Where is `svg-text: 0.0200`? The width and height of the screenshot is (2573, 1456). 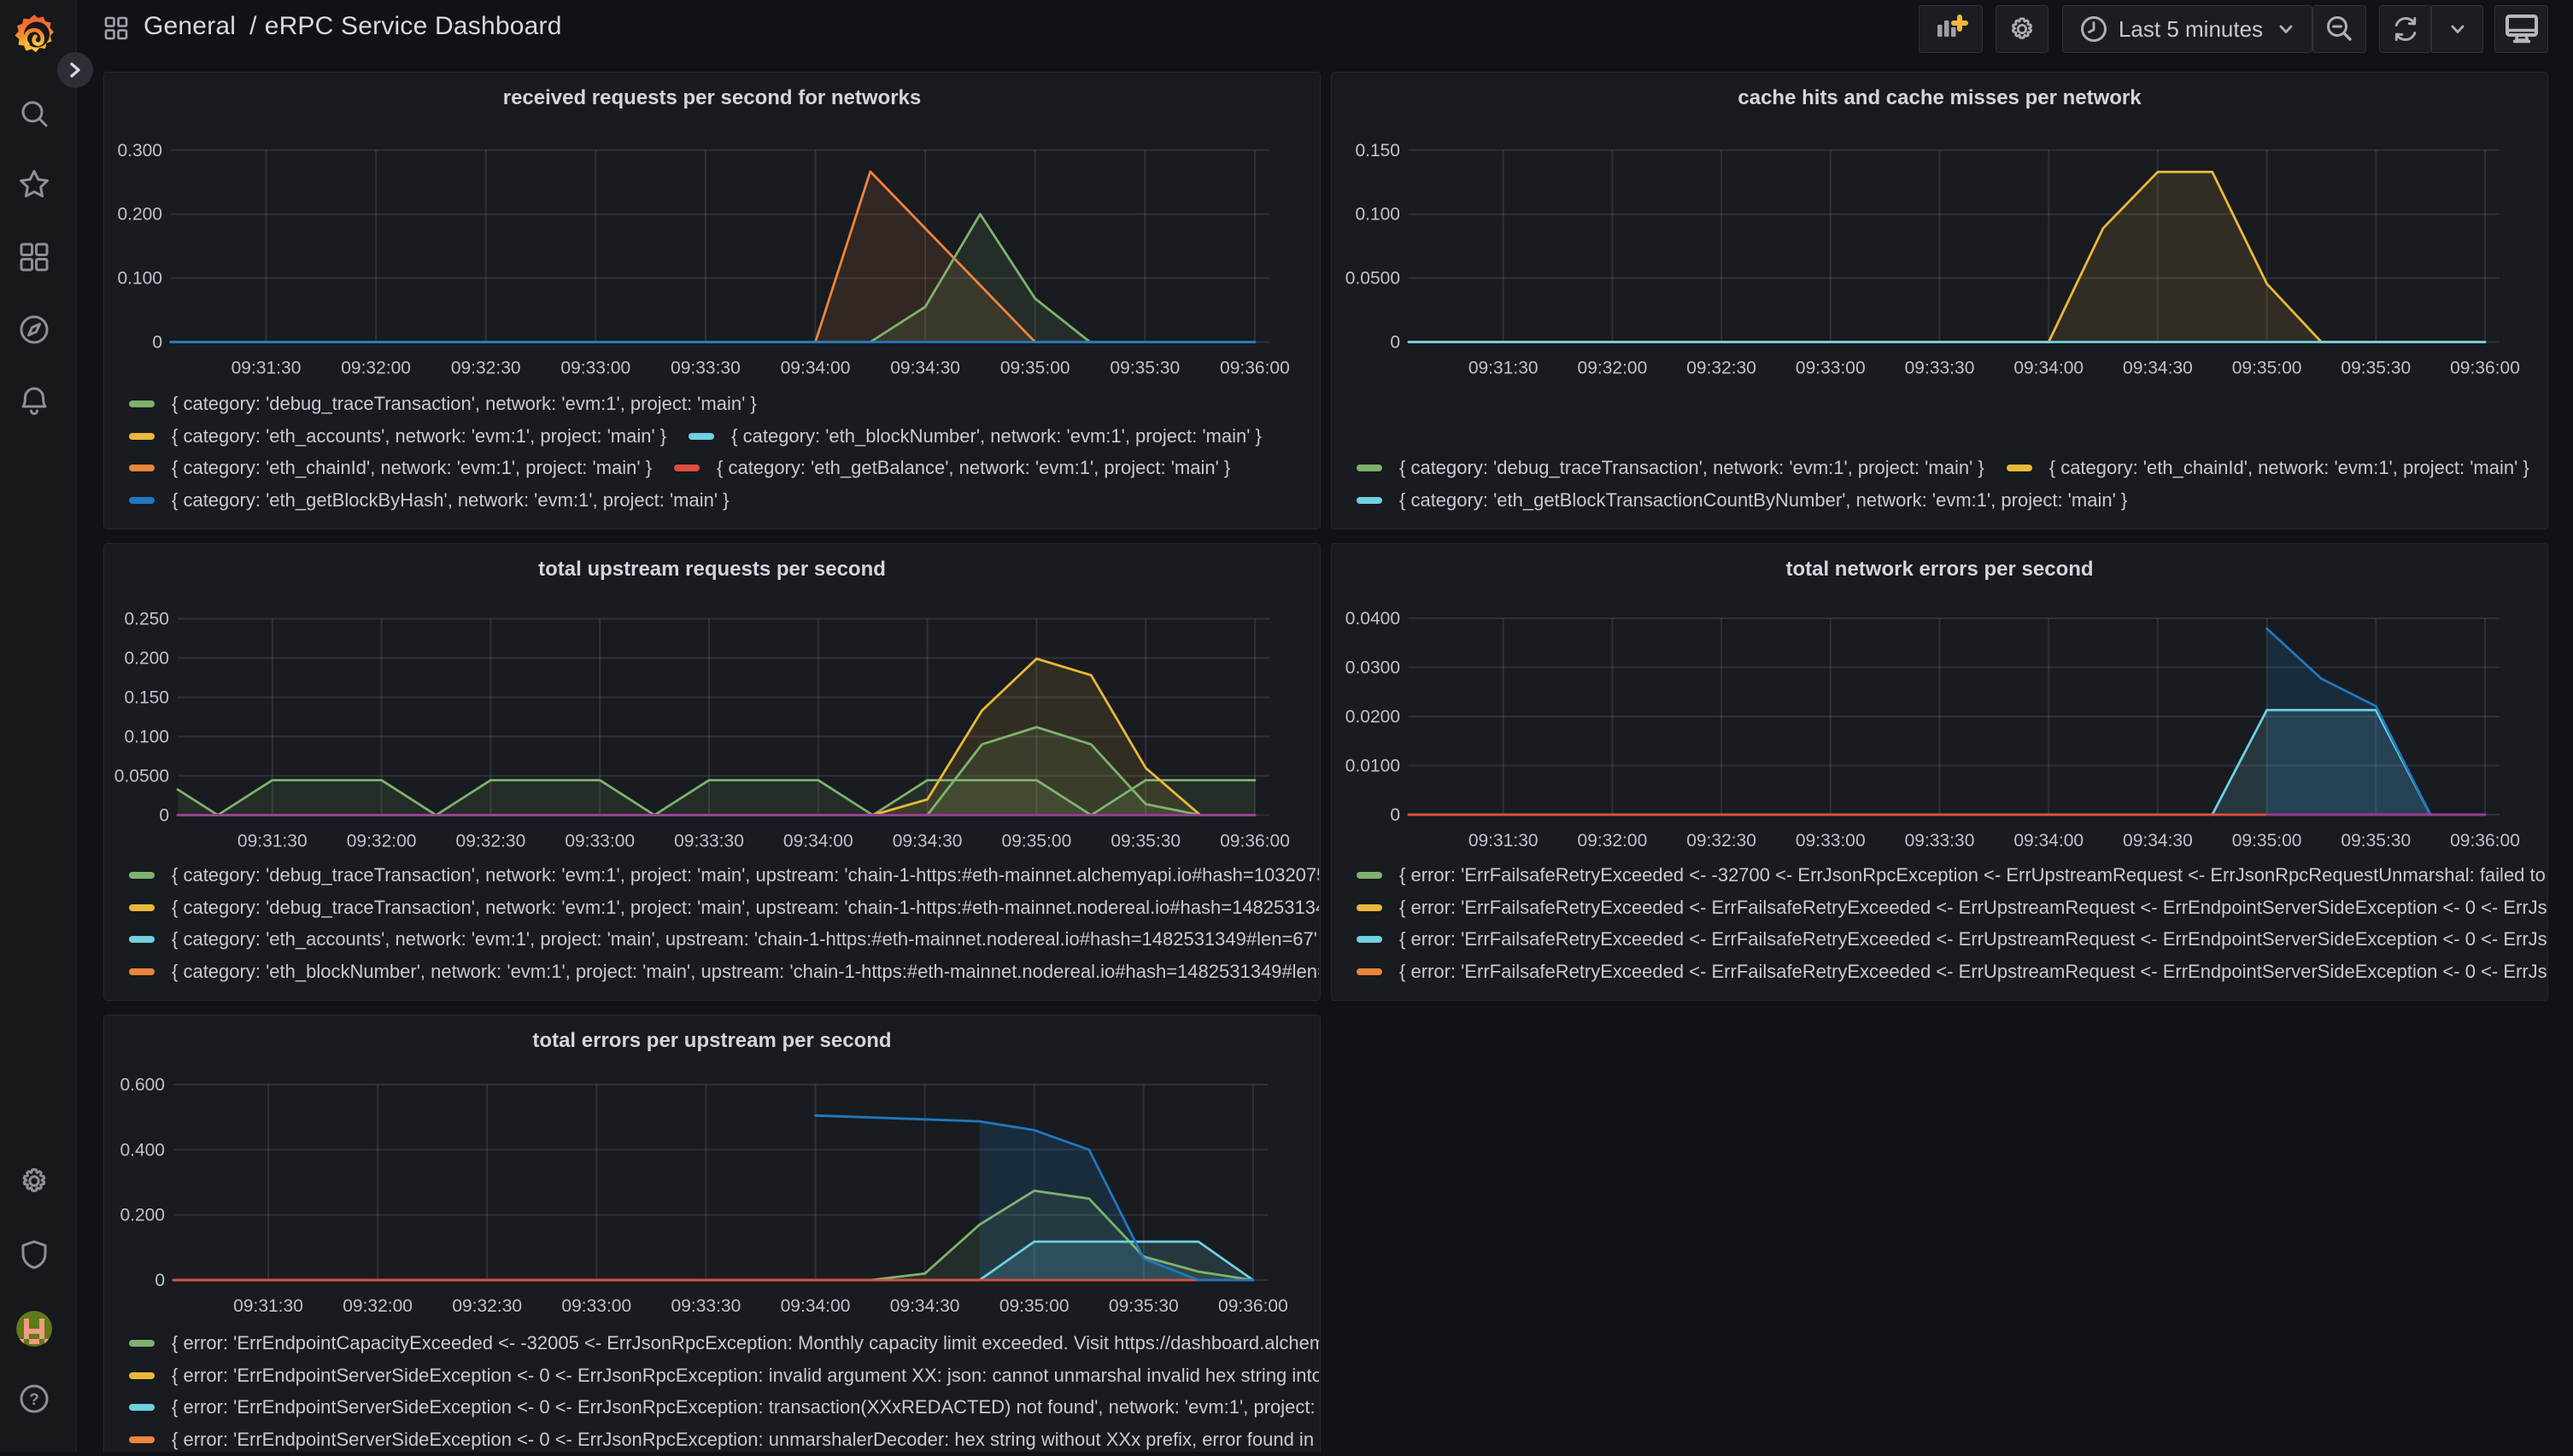
svg-text: 0.0200 is located at coordinates (1372, 717).